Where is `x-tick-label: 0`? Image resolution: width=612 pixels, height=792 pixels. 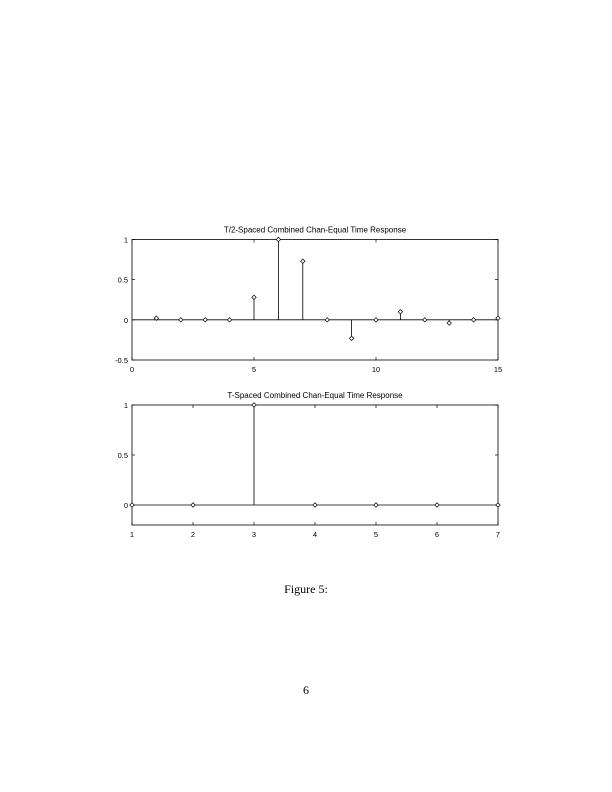 x-tick-label: 0 is located at coordinates (132, 369).